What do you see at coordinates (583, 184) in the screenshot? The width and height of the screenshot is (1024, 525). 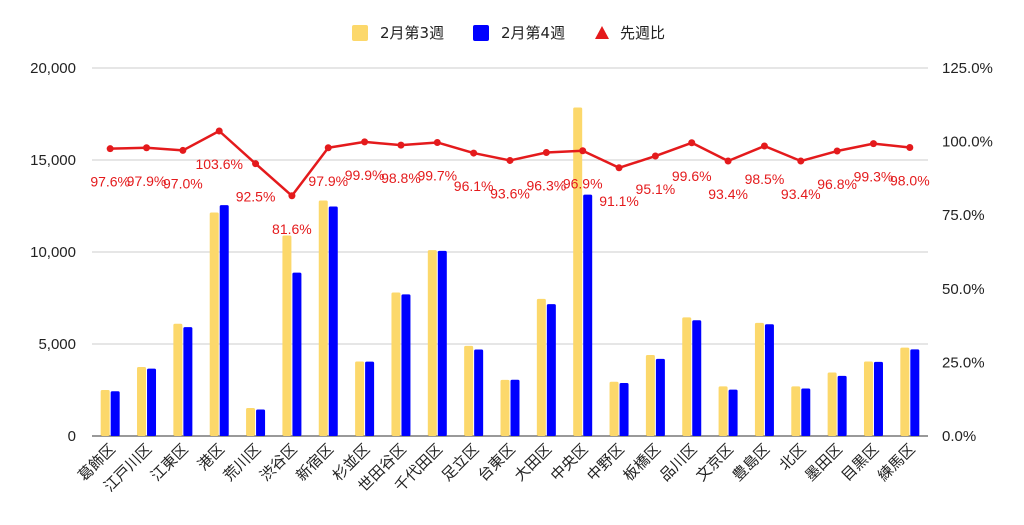 I see `ratio-data-label: 96.9%` at bounding box center [583, 184].